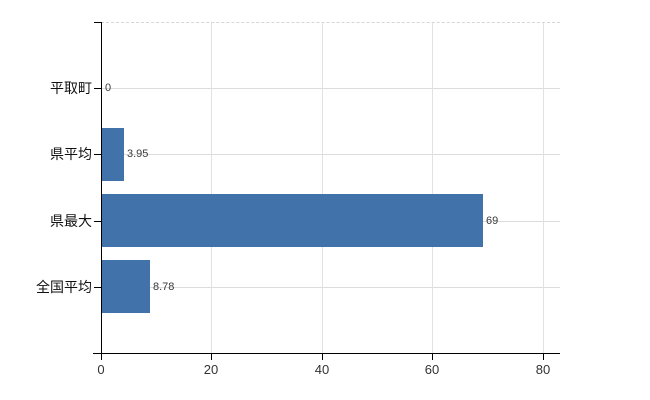 This screenshot has height=400, width=650. I want to click on x-axis-line, so click(326, 353).